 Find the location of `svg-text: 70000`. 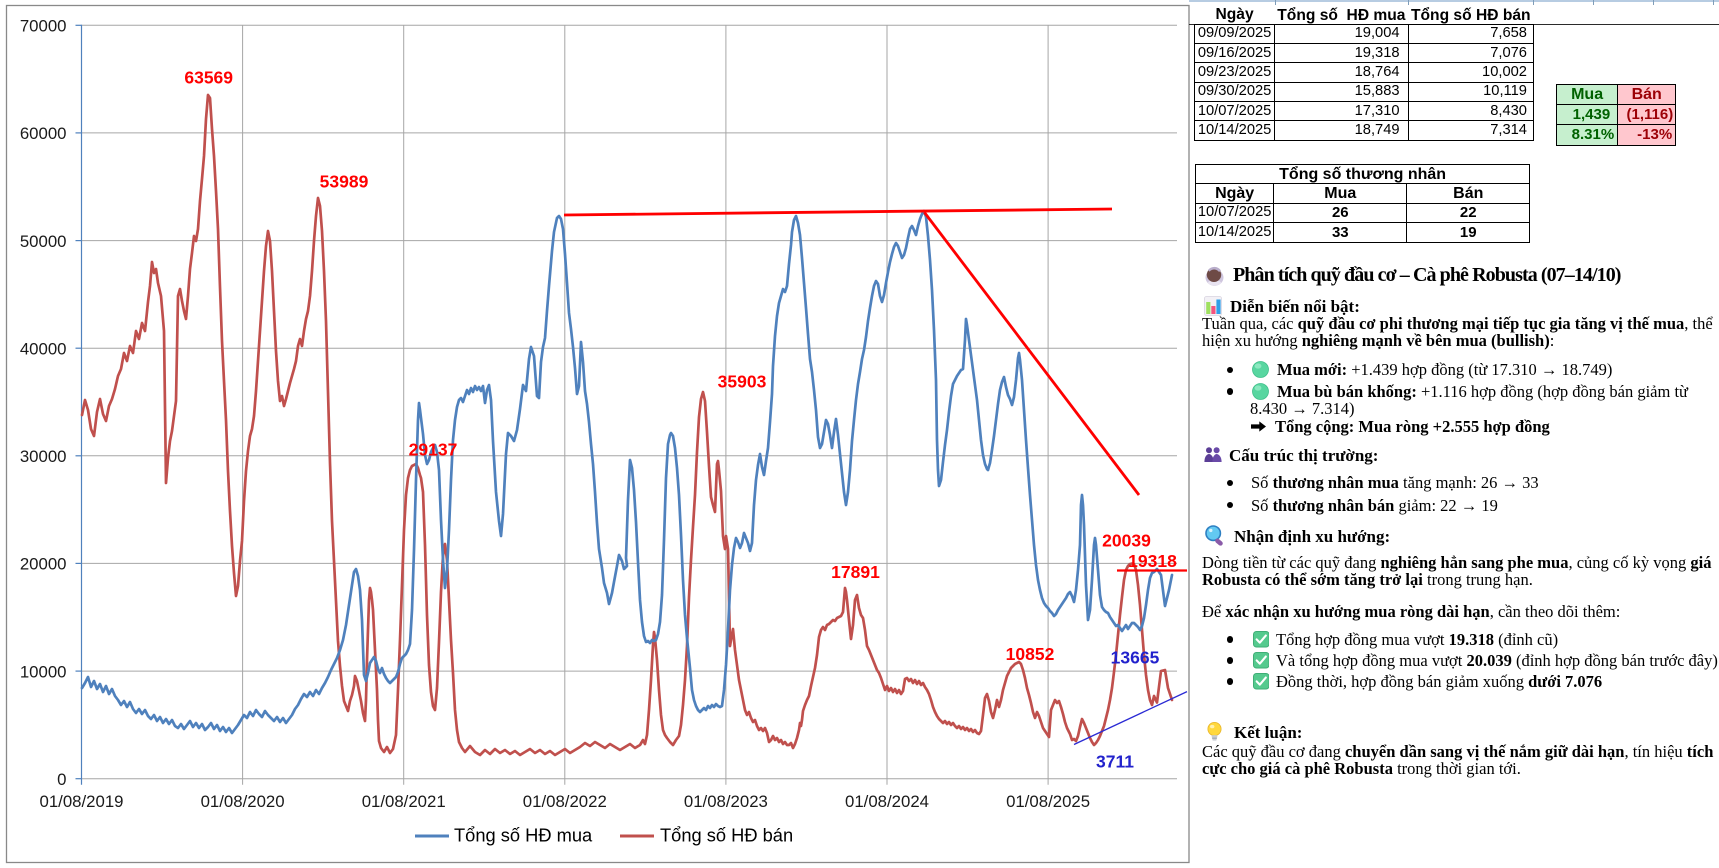

svg-text: 70000 is located at coordinates (43, 26).